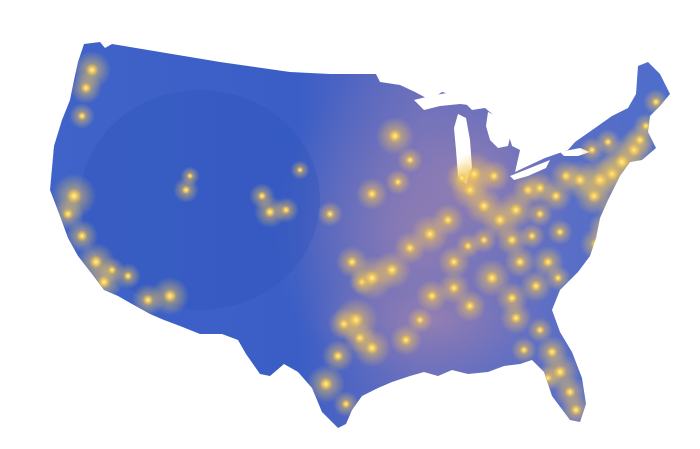 The height and width of the screenshot is (449, 700). I want to click on lake-huron, so click(499, 130).